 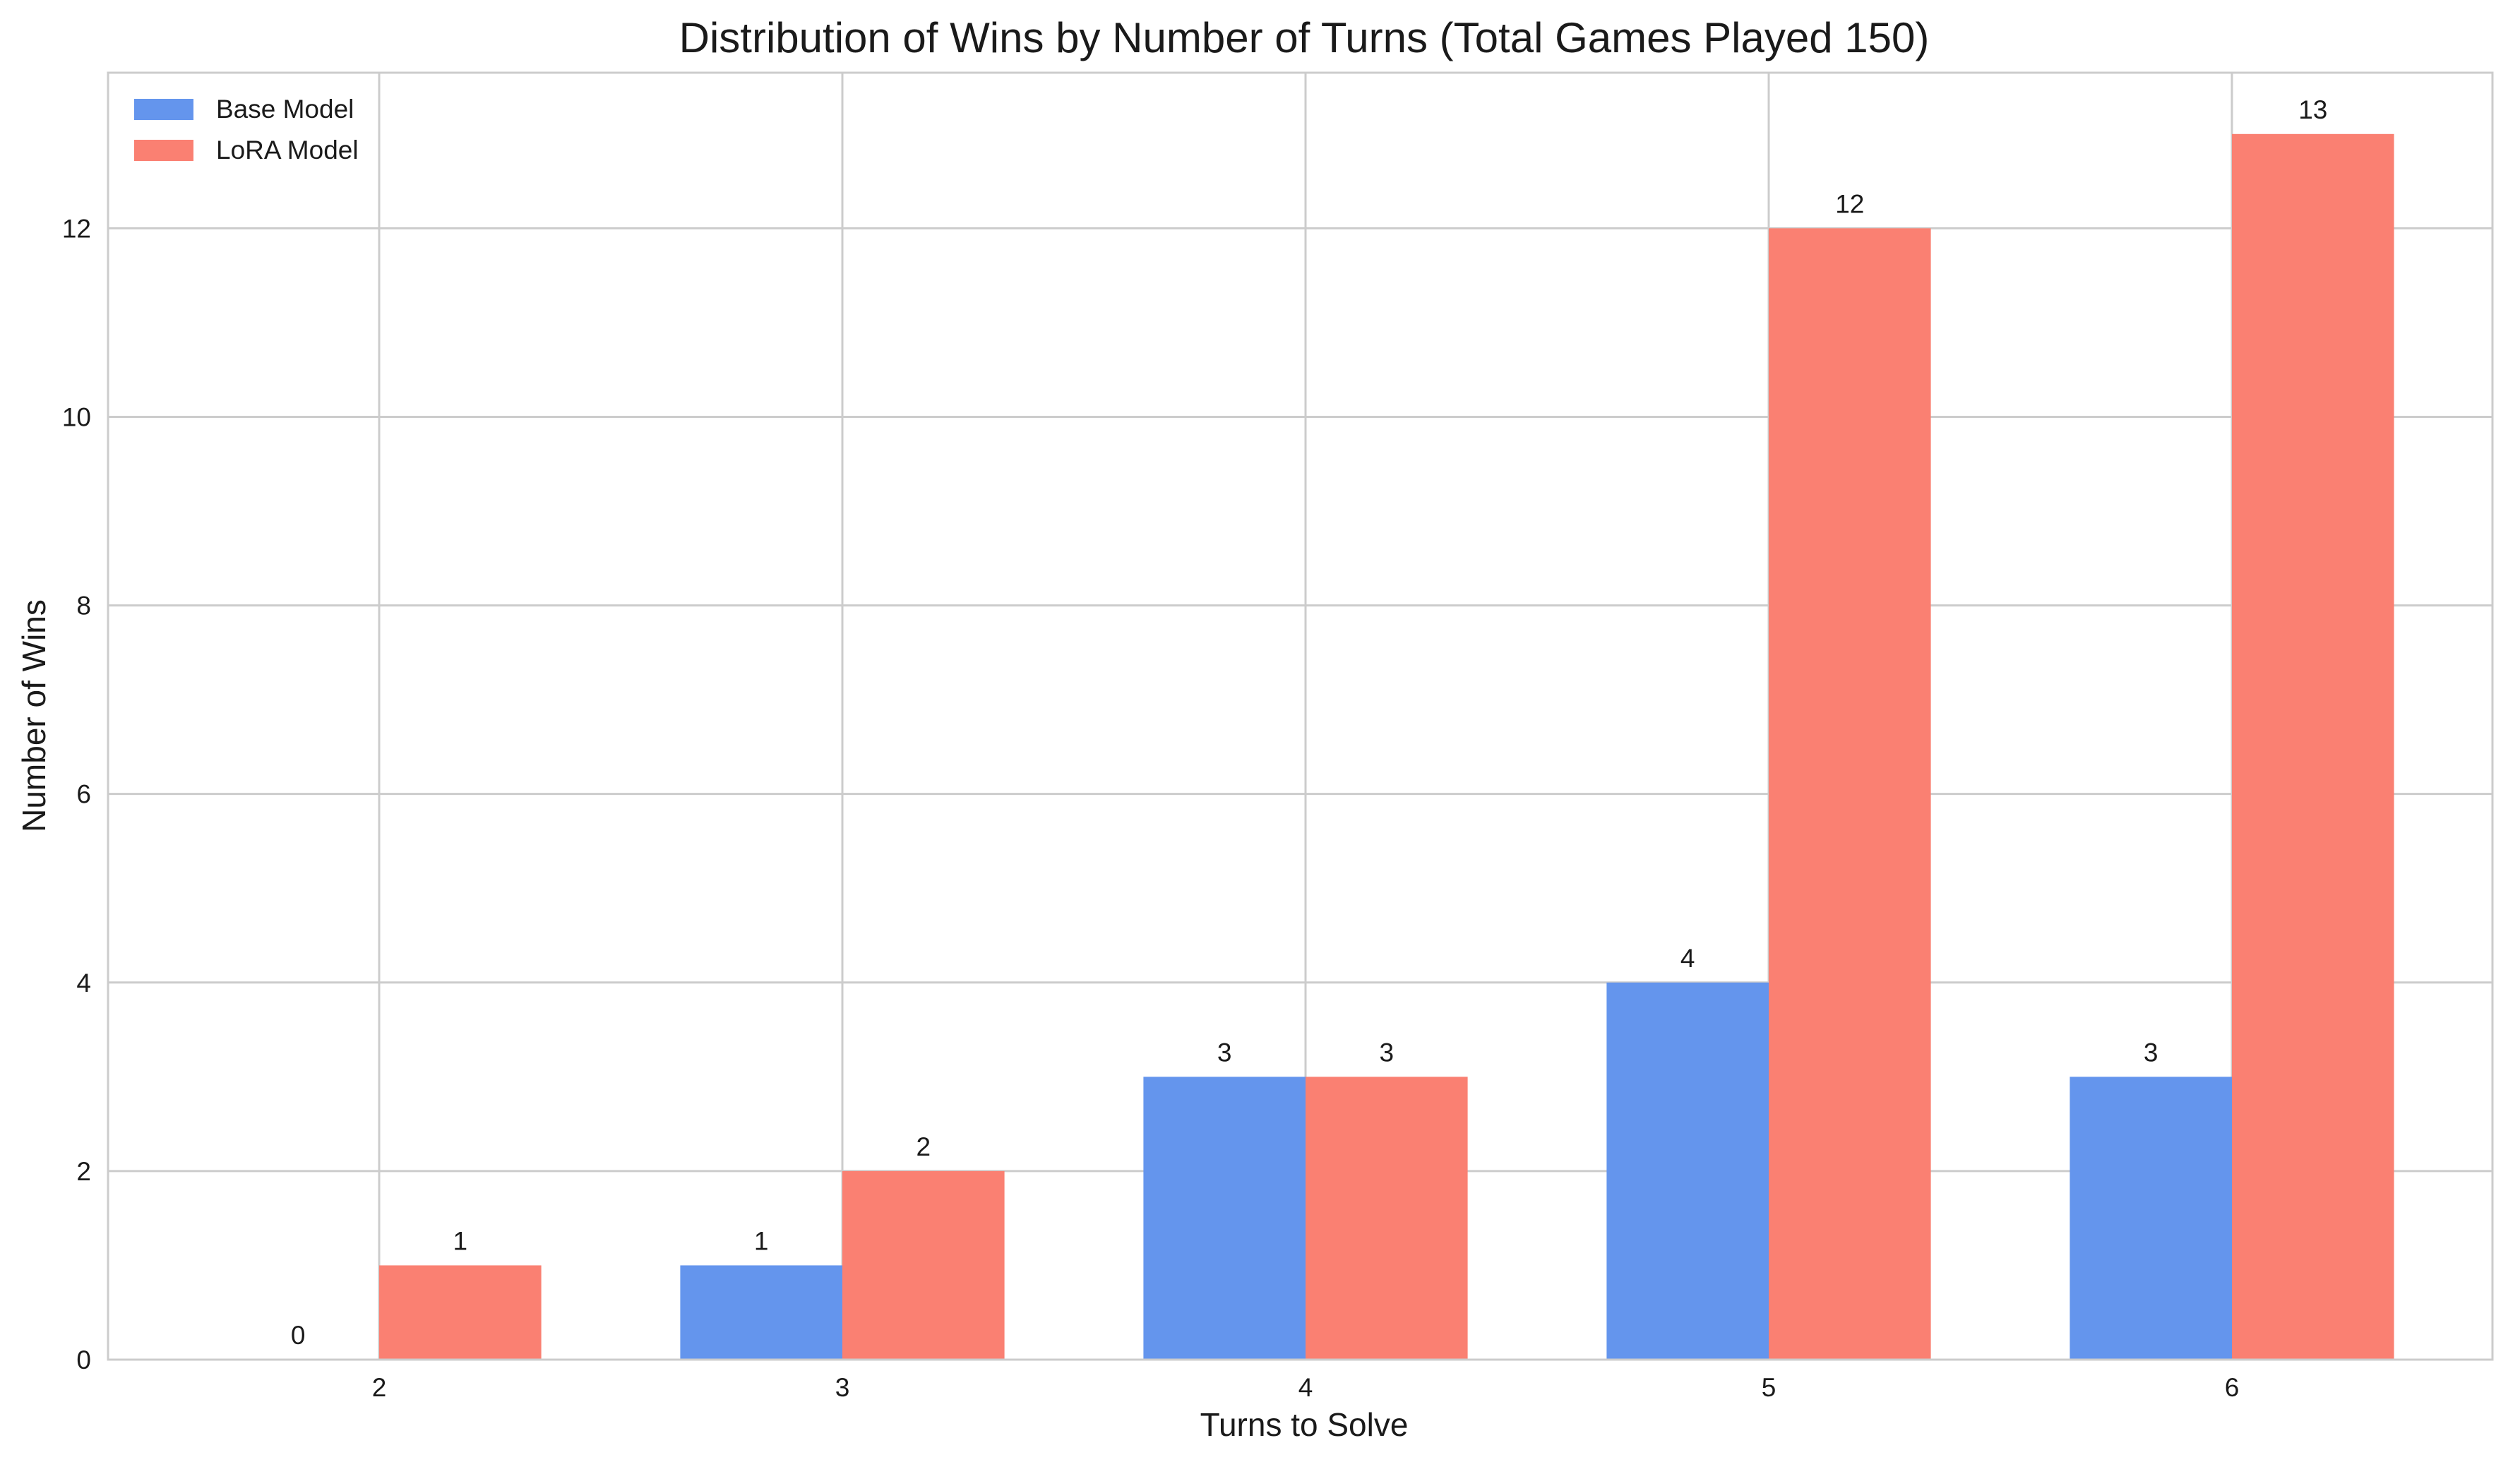 I want to click on data-label: 13, so click(x=2312, y=109).